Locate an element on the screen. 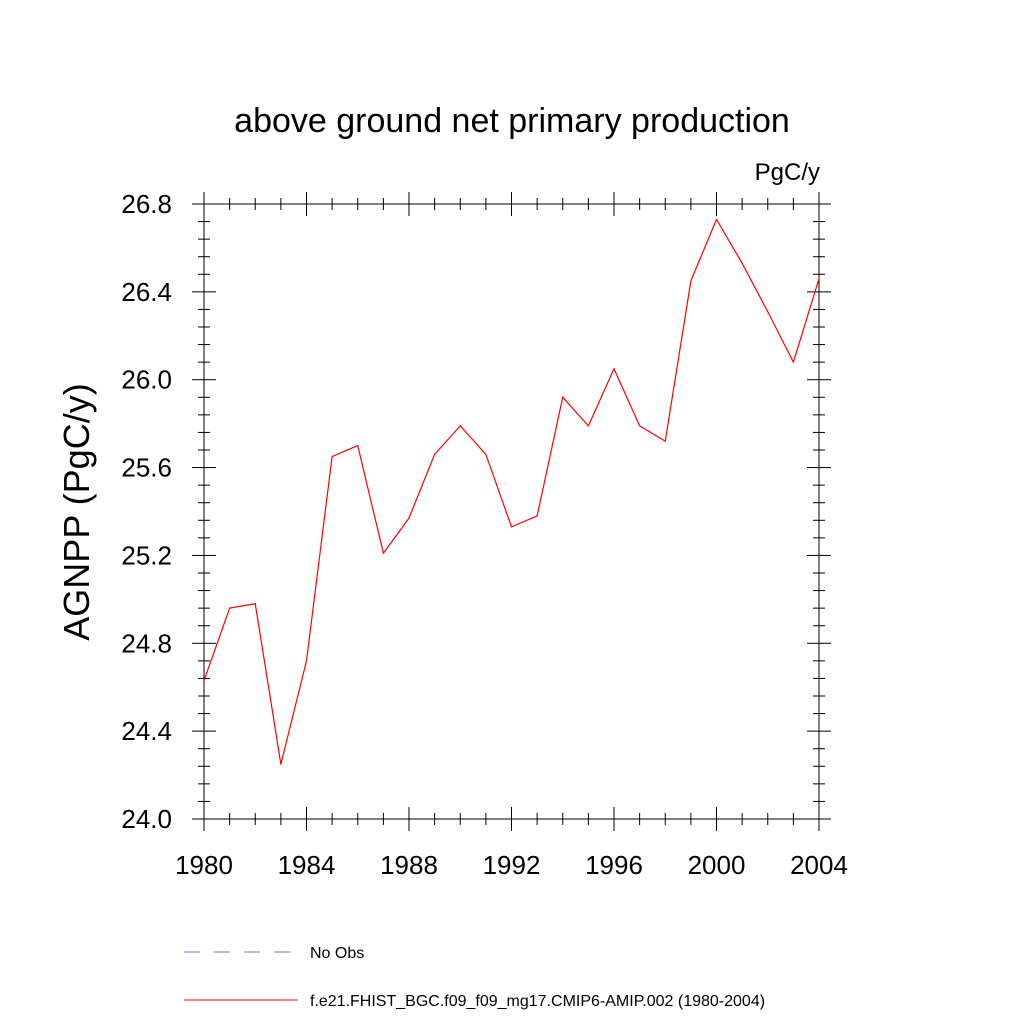 This screenshot has height=1024, width=1024. y-tick-label: 24.4 is located at coordinates (146, 731).